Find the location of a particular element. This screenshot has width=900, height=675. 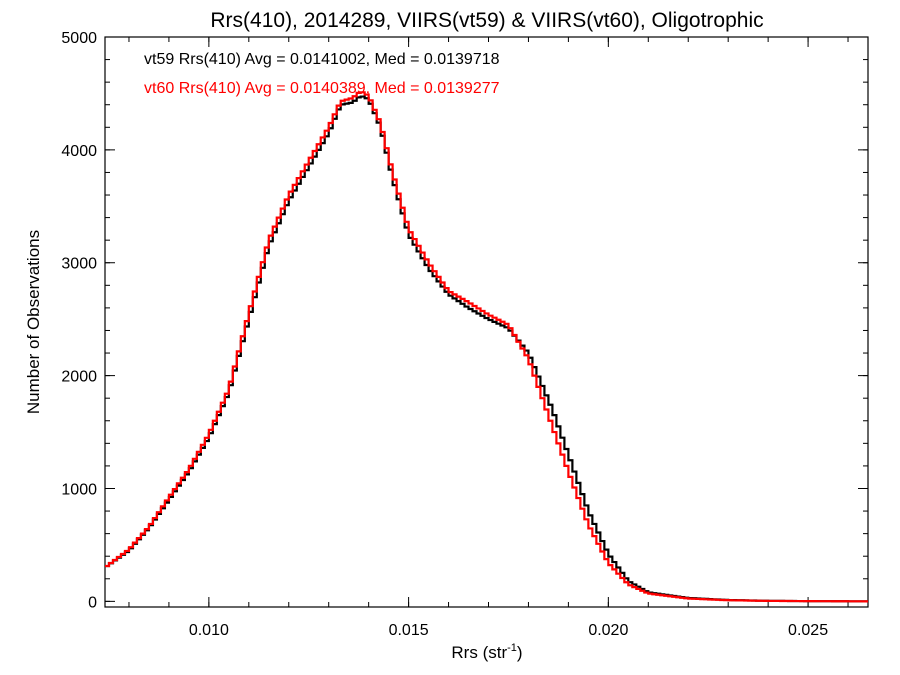

y-tick-label: 3000 is located at coordinates (79, 264).